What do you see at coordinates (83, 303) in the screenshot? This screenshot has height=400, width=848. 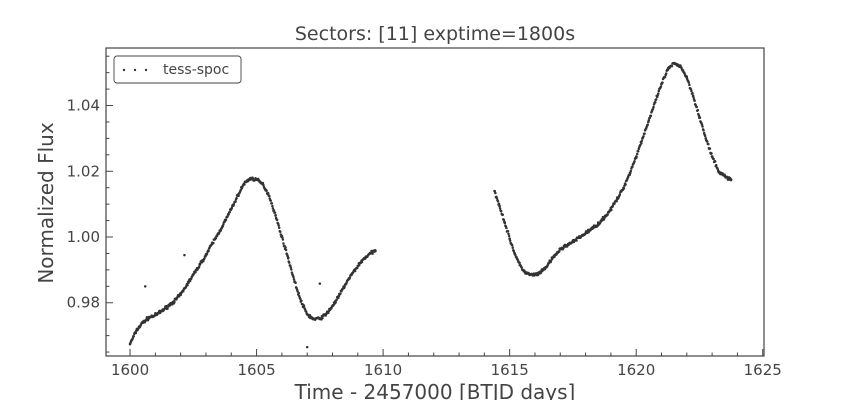 I see `y-tick-label: 0.98` at bounding box center [83, 303].